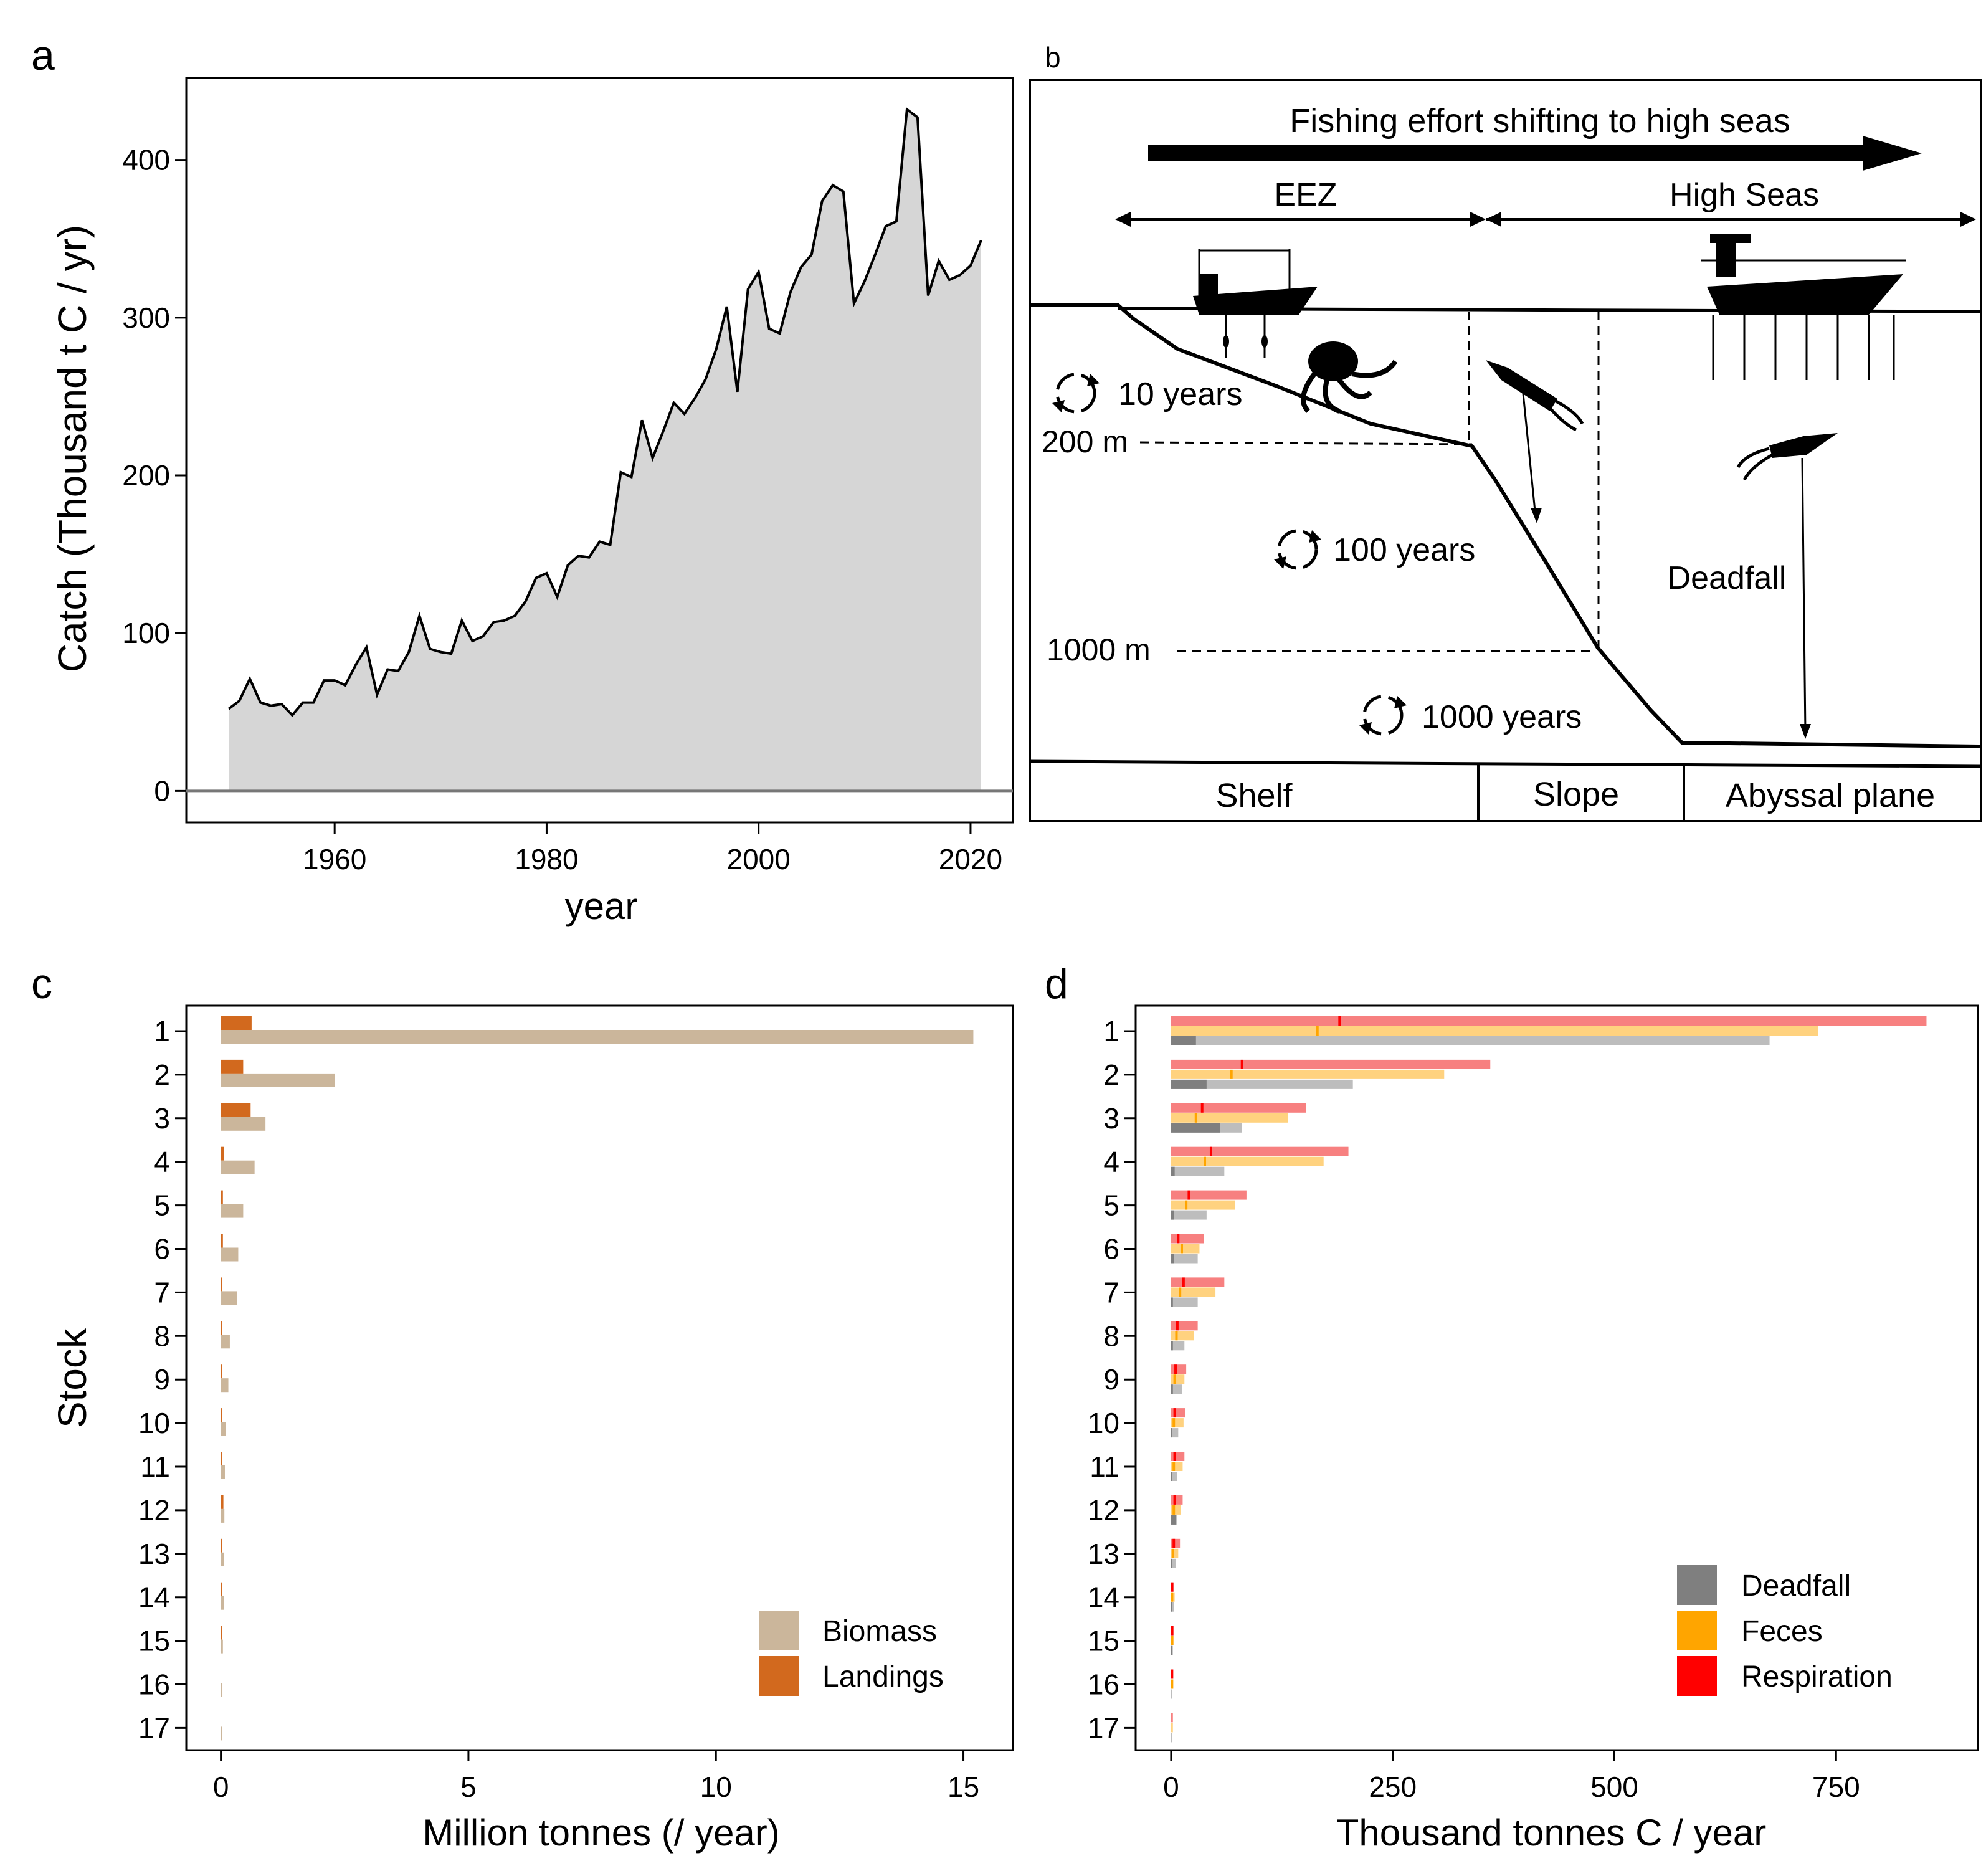 This screenshot has width=1986, height=1876. I want to click on zone-abyssal-label: Abyssal plane, so click(1830, 795).